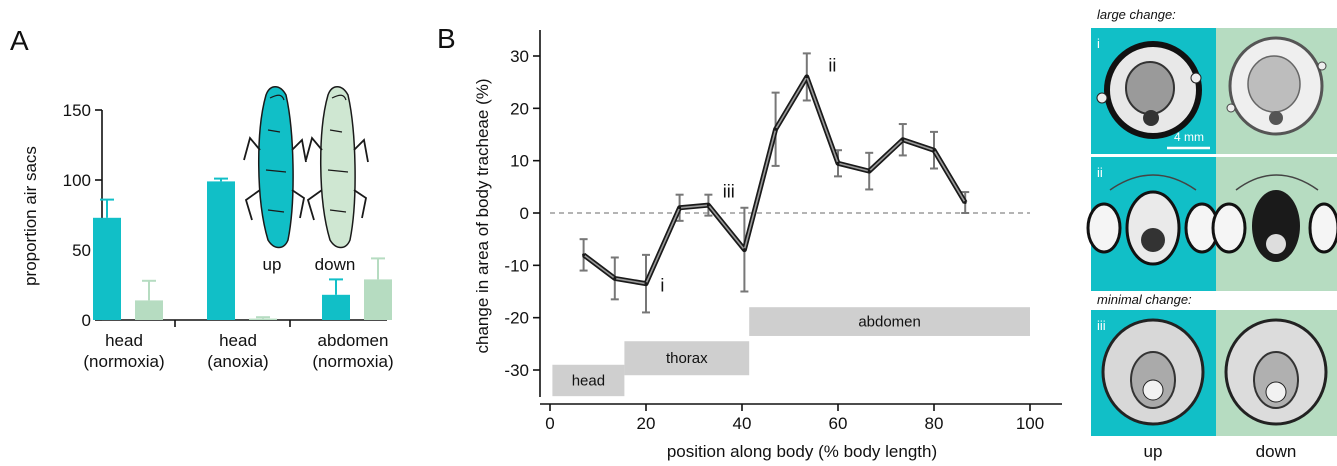 The height and width of the screenshot is (466, 1337). What do you see at coordinates (237, 361) in the screenshot?
I see `category-label: (anoxia)` at bounding box center [237, 361].